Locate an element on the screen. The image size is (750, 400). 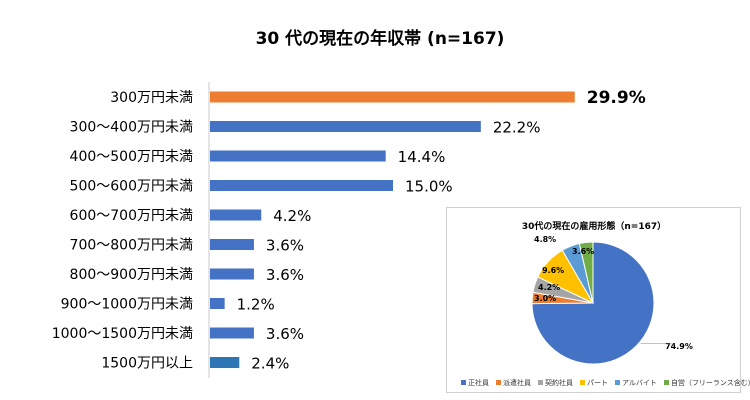
legend-label: アルバイト is located at coordinates (639, 383).